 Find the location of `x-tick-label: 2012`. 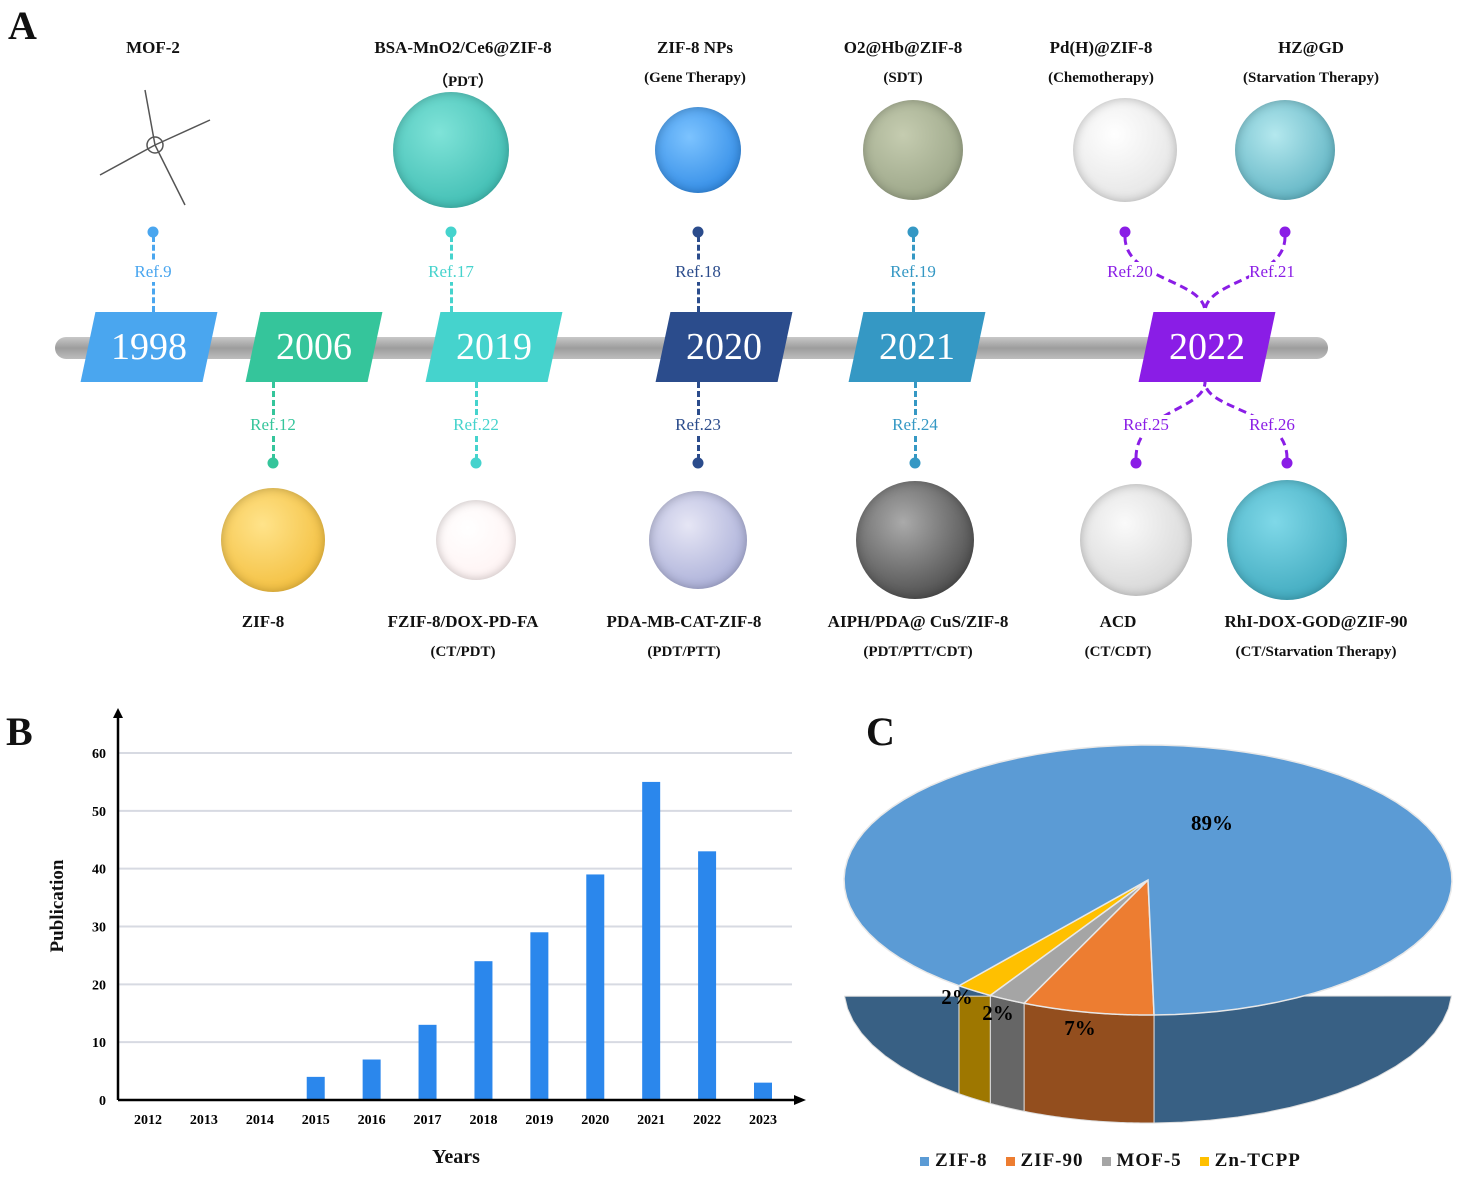

x-tick-label: 2012 is located at coordinates (148, 1120).